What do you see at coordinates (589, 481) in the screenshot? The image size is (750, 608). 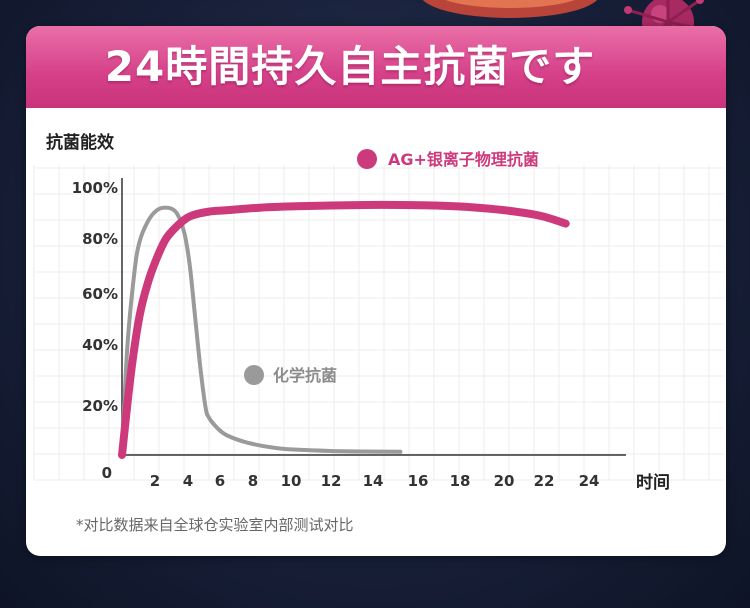 I see `x-tick-label: 24` at bounding box center [589, 481].